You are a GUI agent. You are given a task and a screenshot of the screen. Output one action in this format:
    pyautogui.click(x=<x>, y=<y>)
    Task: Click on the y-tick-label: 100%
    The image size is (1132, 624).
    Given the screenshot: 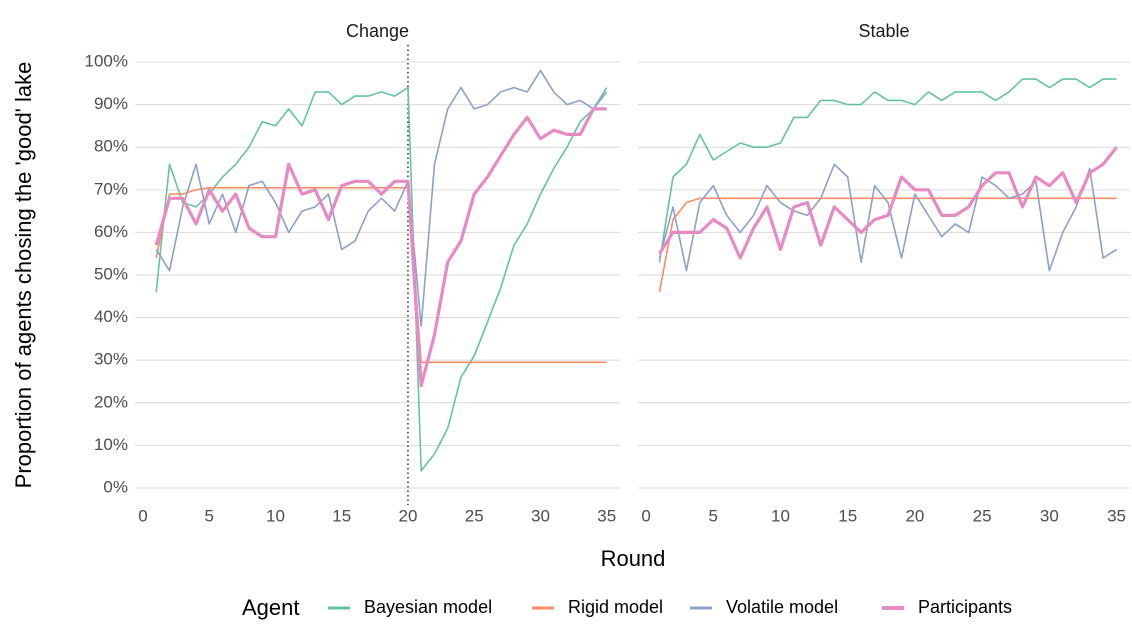 What is the action you would take?
    pyautogui.click(x=106, y=61)
    